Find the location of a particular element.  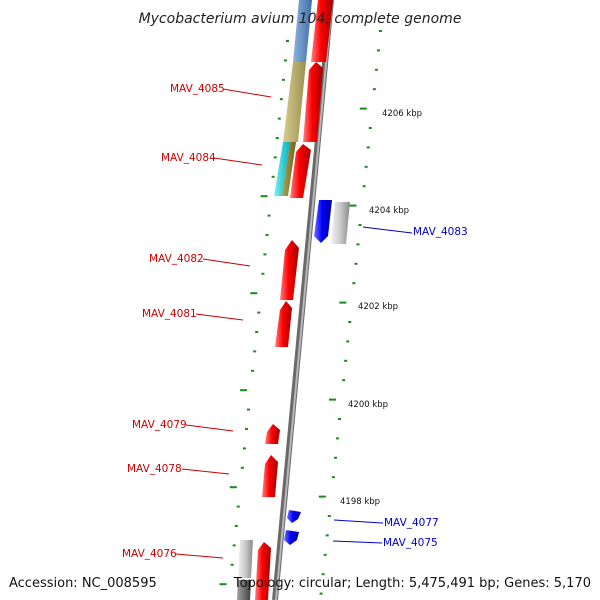

gene-label: MAV_4079 is located at coordinates (159, 425).